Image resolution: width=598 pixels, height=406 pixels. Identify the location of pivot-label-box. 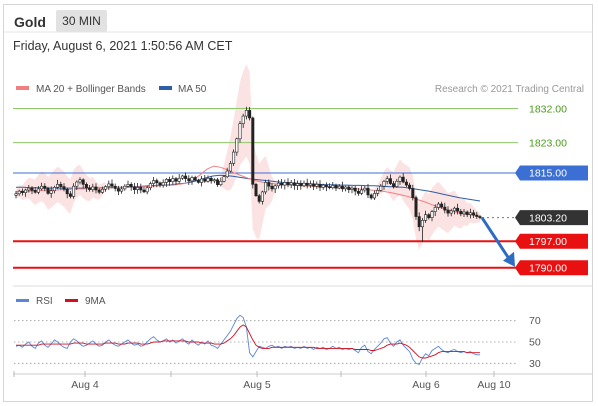
(551, 173).